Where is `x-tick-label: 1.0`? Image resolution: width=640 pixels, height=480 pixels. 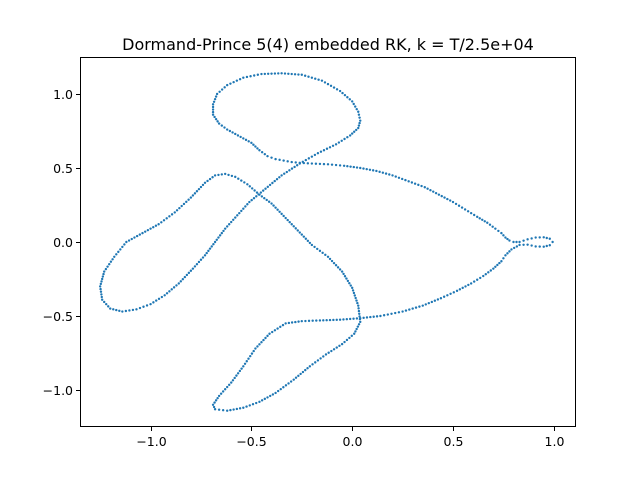
x-tick-label: 1.0 is located at coordinates (555, 441).